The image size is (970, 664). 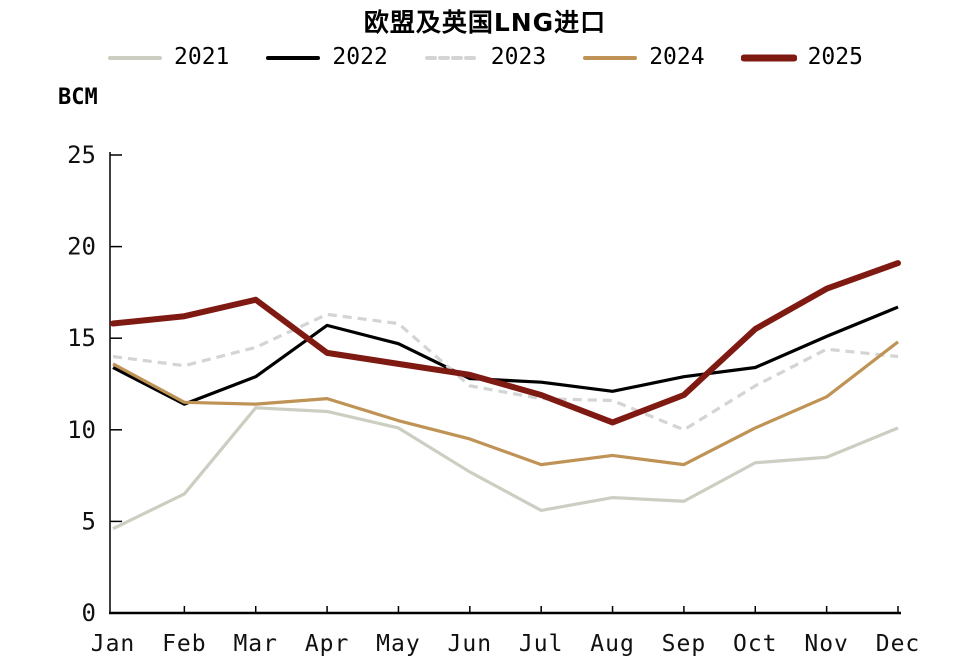 What do you see at coordinates (81, 247) in the screenshot?
I see `y-tick-label: 20` at bounding box center [81, 247].